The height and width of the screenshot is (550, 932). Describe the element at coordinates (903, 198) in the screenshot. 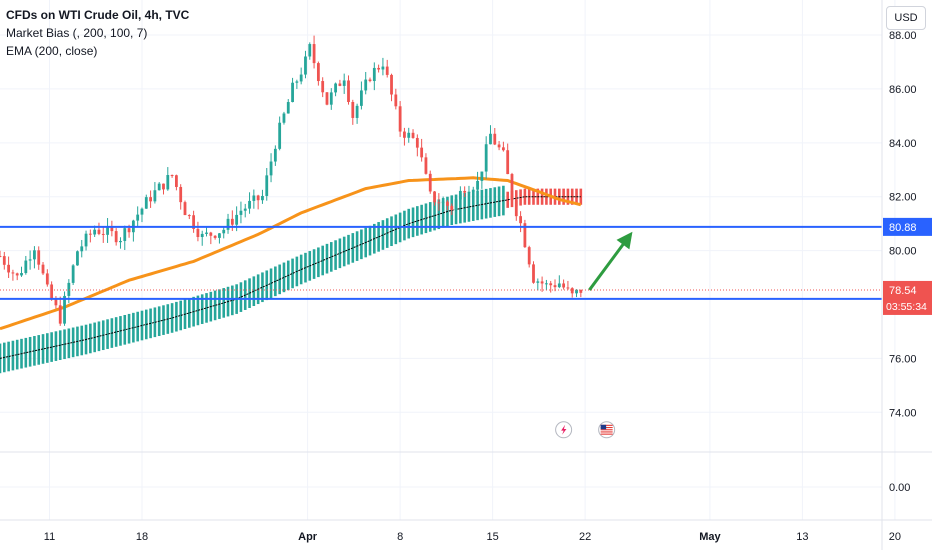

I see `y-tick-label: 82.00` at that location.